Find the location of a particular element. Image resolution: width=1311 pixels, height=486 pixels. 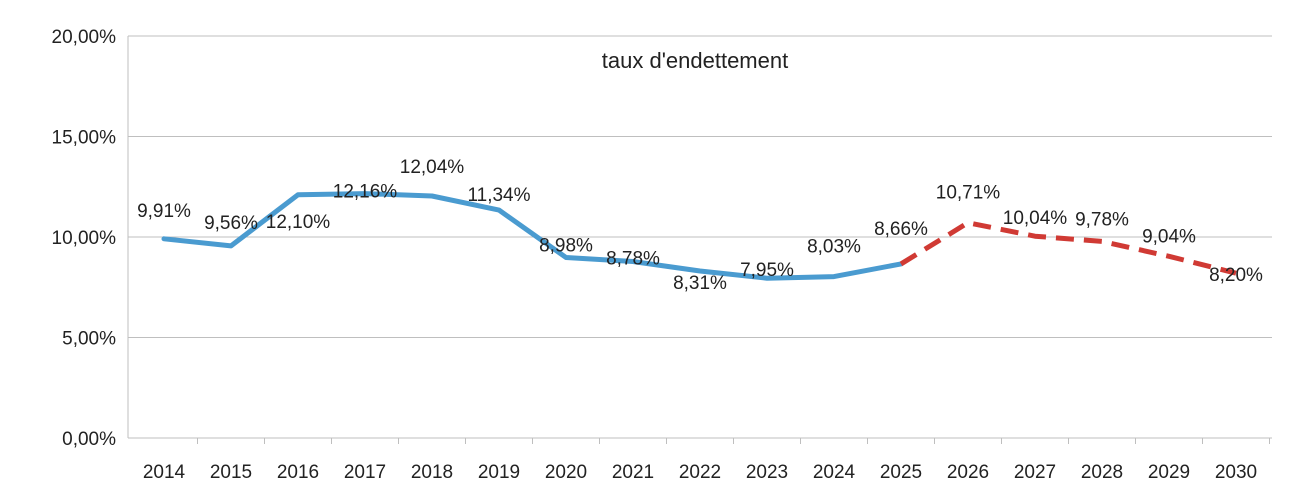

data-label: 8,03% is located at coordinates (834, 247).